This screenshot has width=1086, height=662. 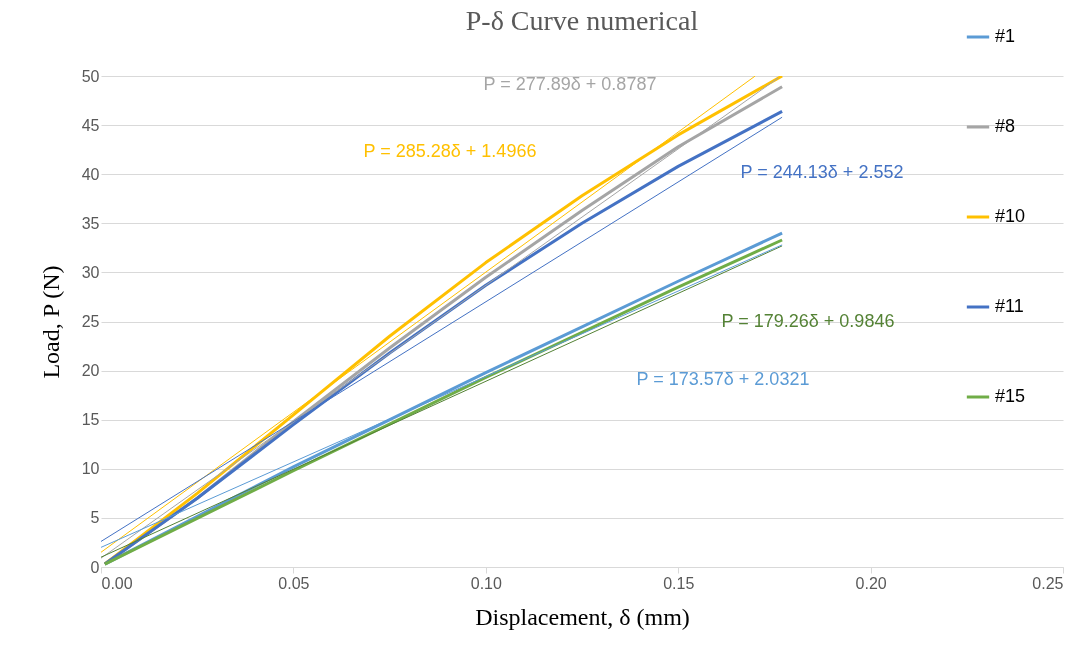 What do you see at coordinates (50, 322) in the screenshot?
I see `y-axis-title: Load, P (N)` at bounding box center [50, 322].